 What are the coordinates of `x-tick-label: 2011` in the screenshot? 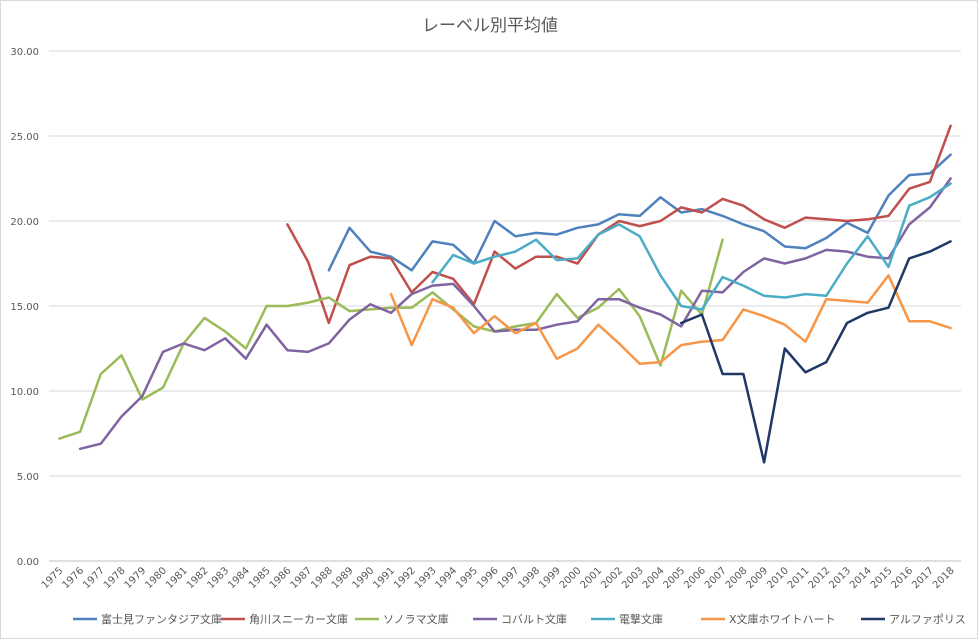 It's located at (799, 578).